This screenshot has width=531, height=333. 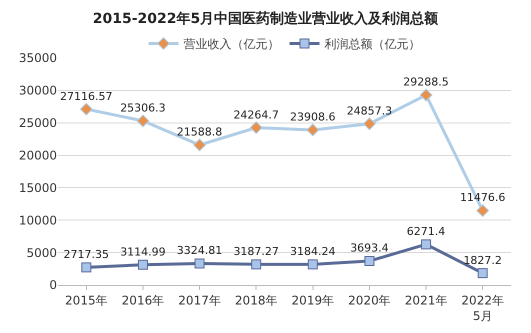 I want to click on data-label: 6271.4, so click(x=426, y=231).